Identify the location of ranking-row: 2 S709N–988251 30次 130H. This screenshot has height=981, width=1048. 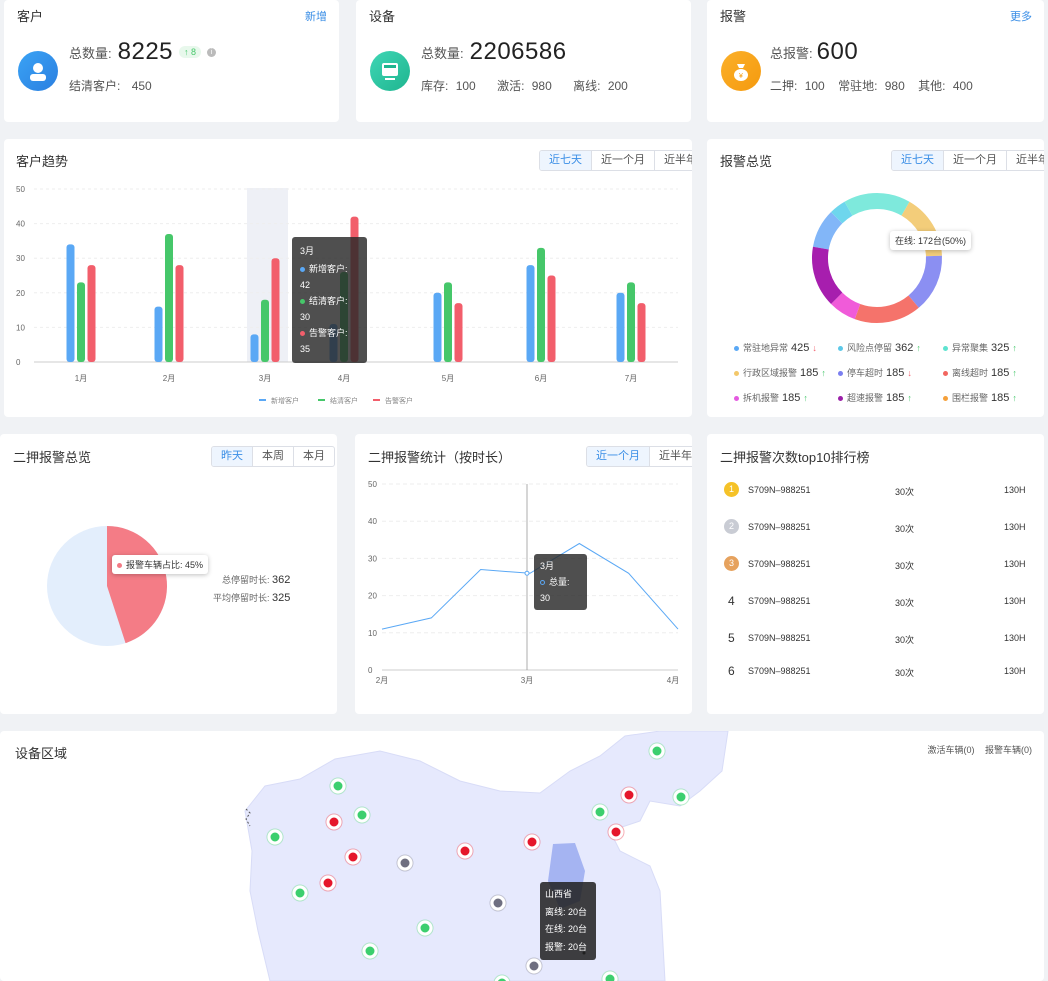
(875, 528).